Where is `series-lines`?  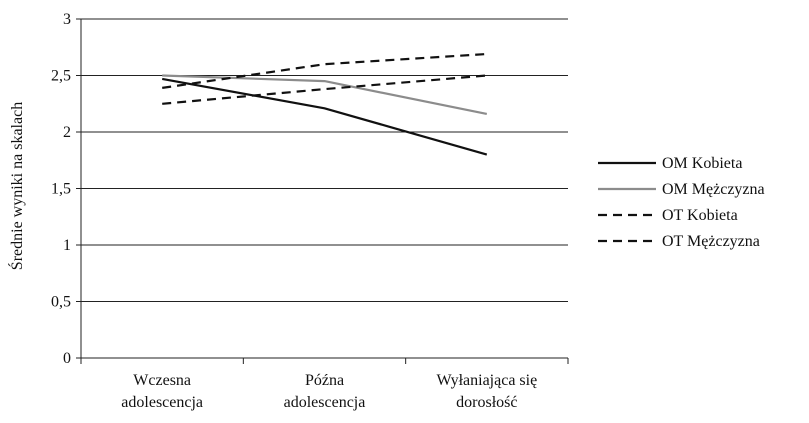 series-lines is located at coordinates (325, 104).